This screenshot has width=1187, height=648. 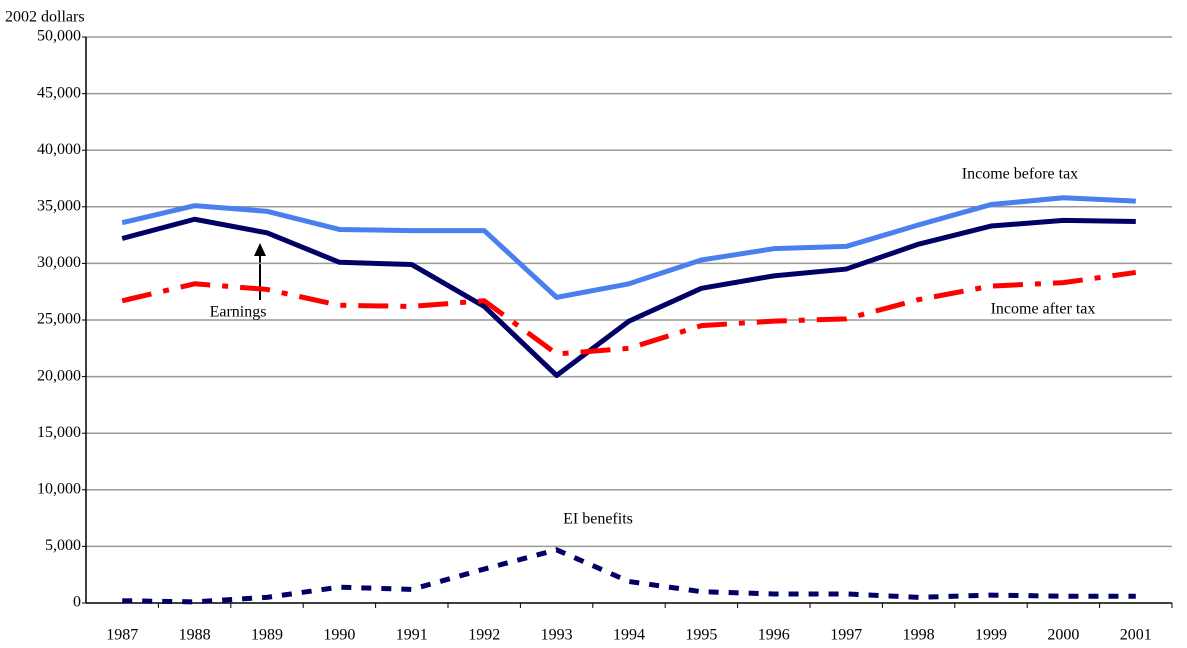 What do you see at coordinates (195, 635) in the screenshot?
I see `x-tick-label: 1988` at bounding box center [195, 635].